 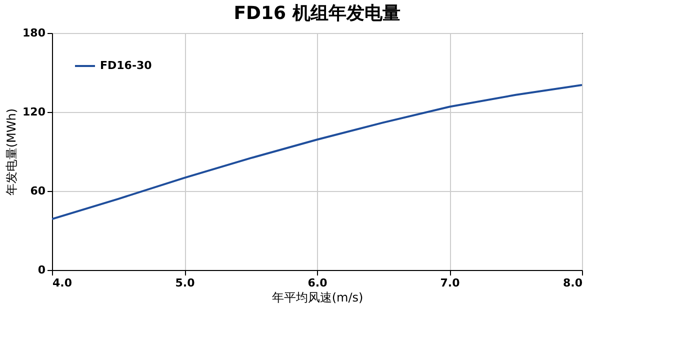 What do you see at coordinates (42, 270) in the screenshot?
I see `y-tick-label: 0` at bounding box center [42, 270].